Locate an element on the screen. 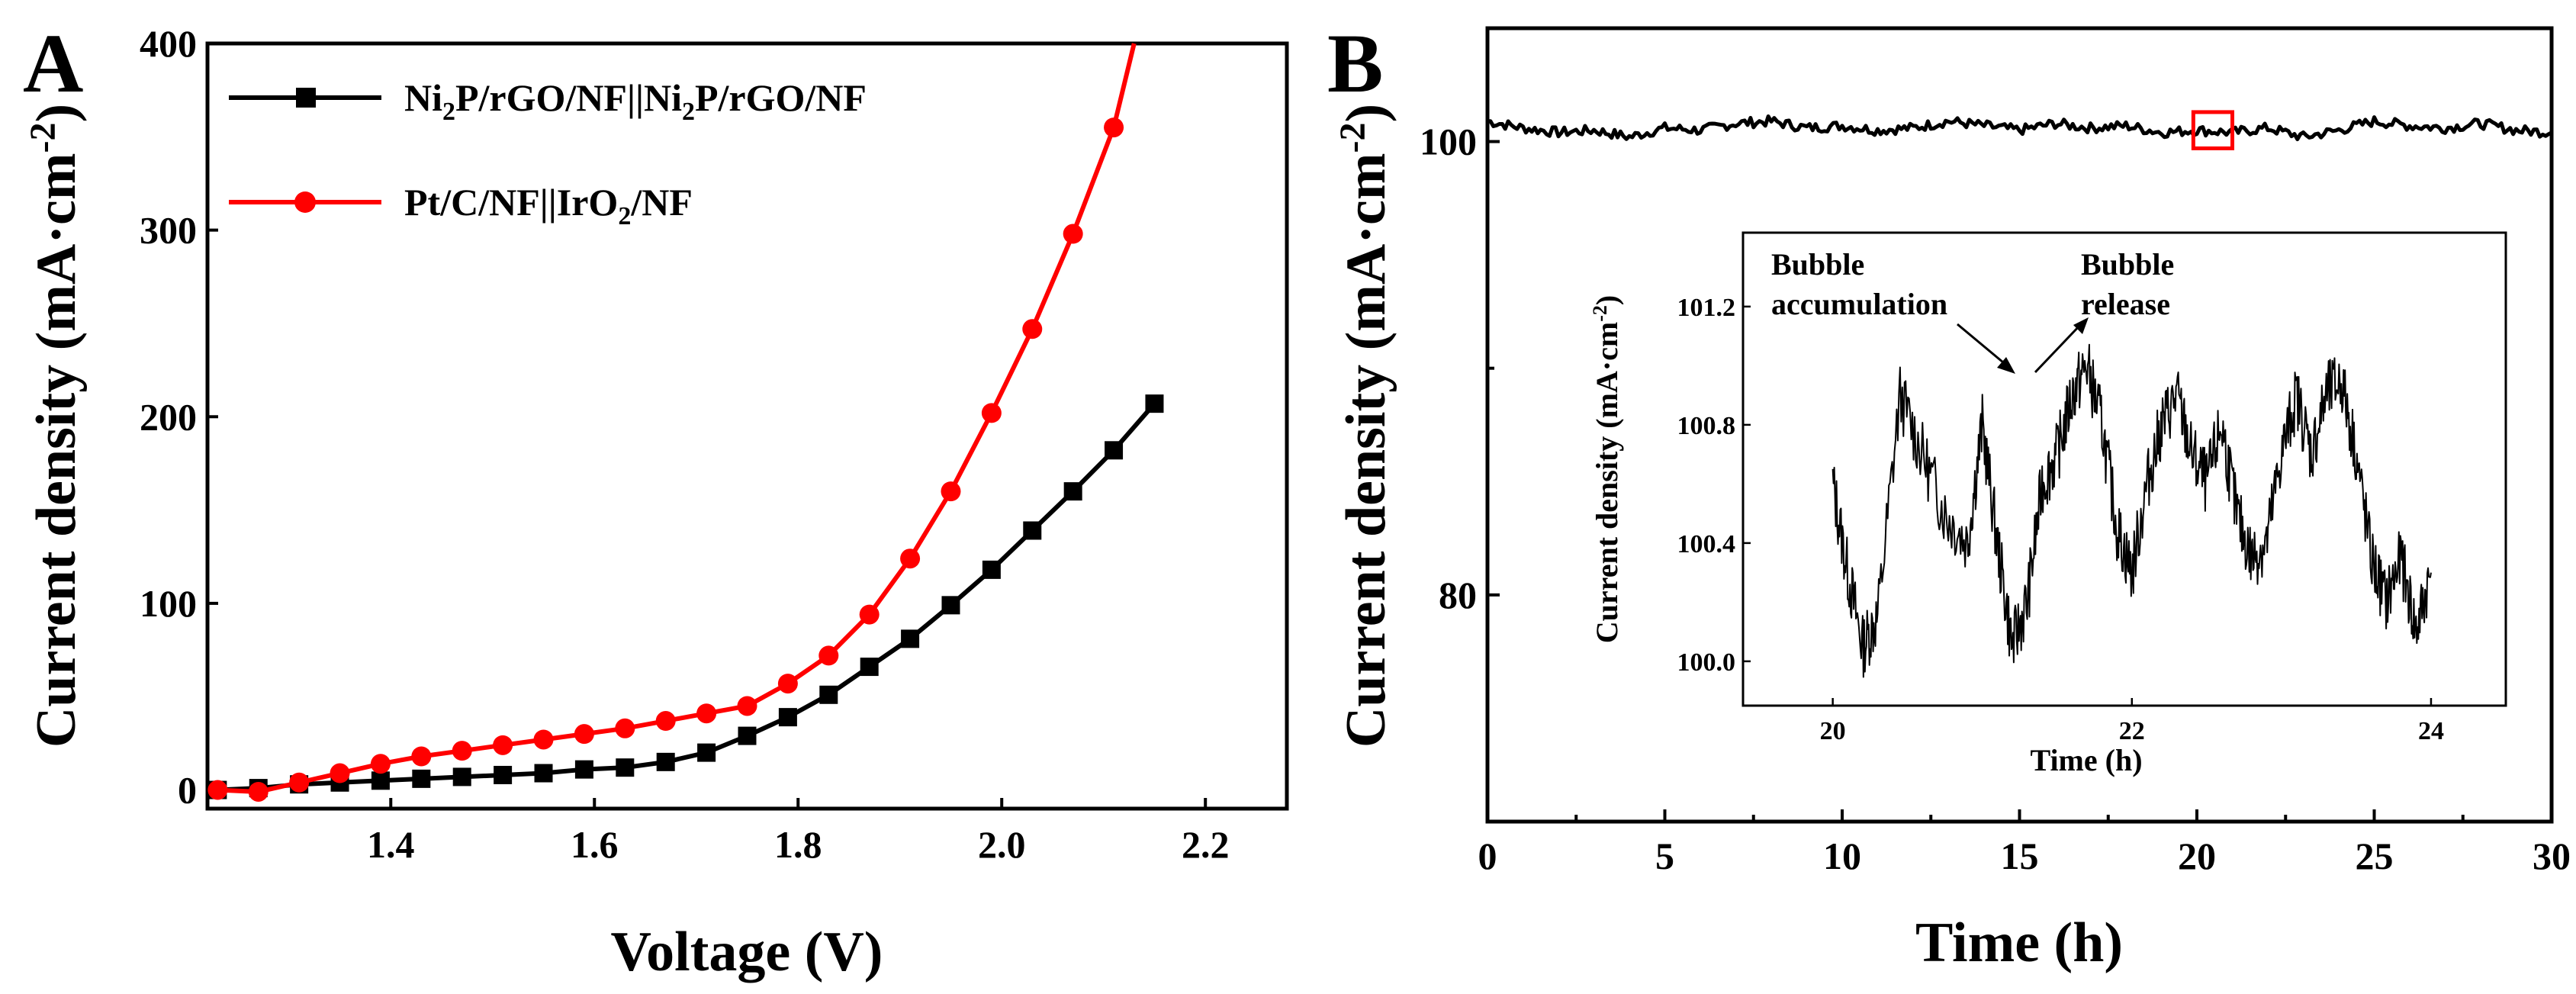 The height and width of the screenshot is (994, 2576). inset-y-tick-label: 100.4 is located at coordinates (1707, 544).